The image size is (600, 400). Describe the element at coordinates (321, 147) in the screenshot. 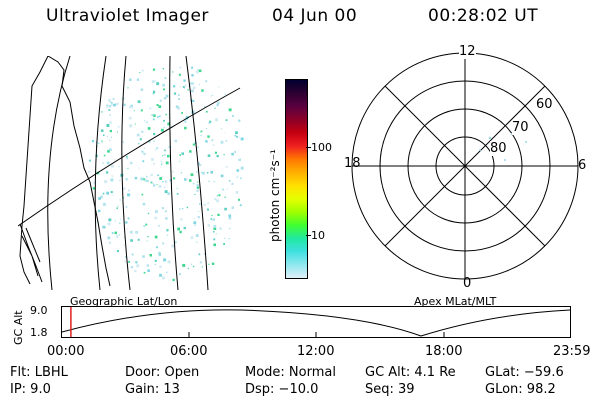

I see `colorbar-tick-100: 100` at that location.